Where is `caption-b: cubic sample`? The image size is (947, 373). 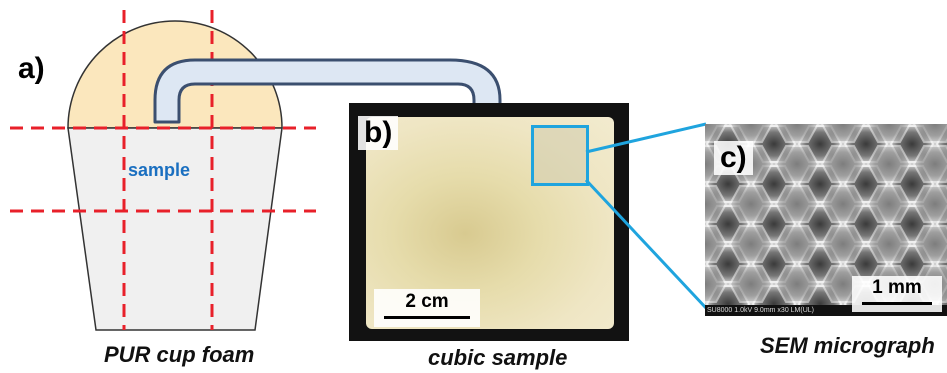 caption-b: cubic sample is located at coordinates (498, 357).